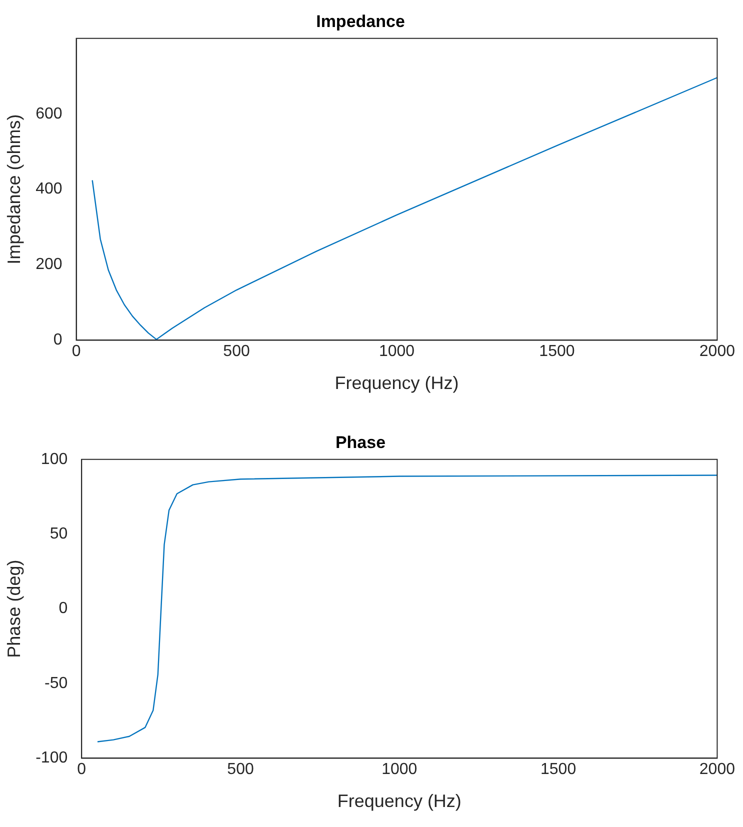 The width and height of the screenshot is (743, 827). Describe the element at coordinates (14, 609) in the screenshot. I see `y-axis-title: Phase (deg)` at that location.